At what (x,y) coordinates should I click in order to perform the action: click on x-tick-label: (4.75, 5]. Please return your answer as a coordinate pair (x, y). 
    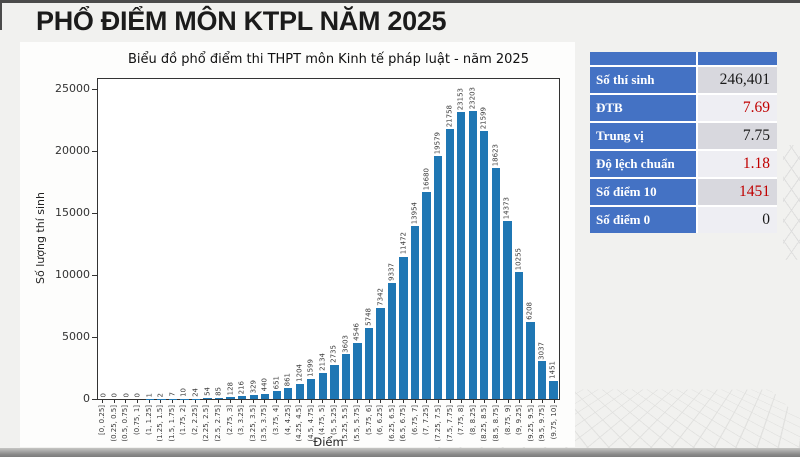
    Looking at the image, I should click on (322, 420).